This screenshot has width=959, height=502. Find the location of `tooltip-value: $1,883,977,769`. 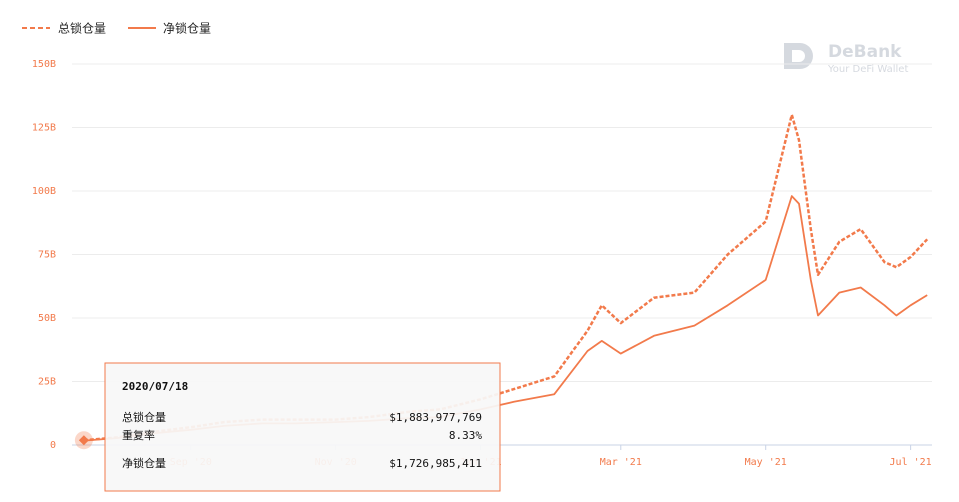

tooltip-value: $1,883,977,769 is located at coordinates (435, 417).